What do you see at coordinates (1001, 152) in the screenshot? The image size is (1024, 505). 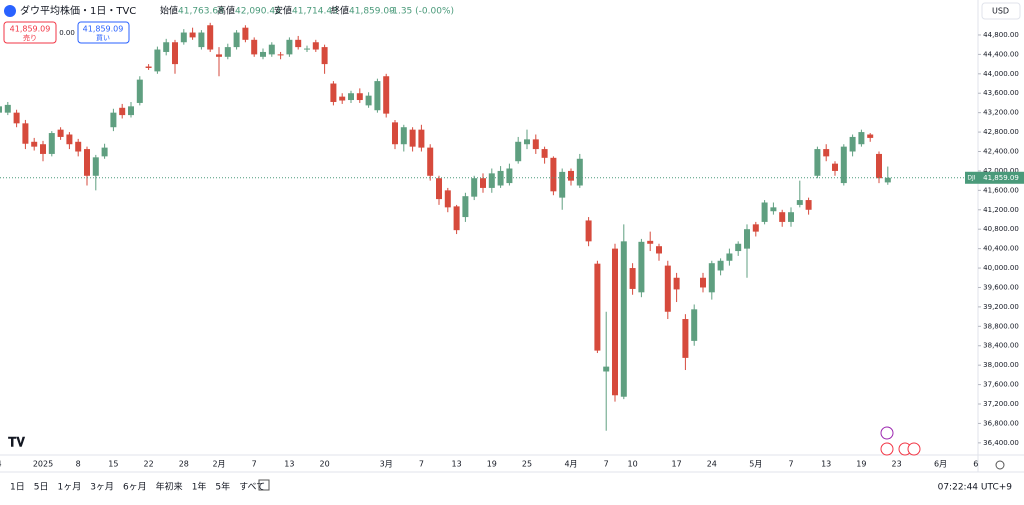 I see `y-tick-label: 42,400.00` at bounding box center [1001, 152].